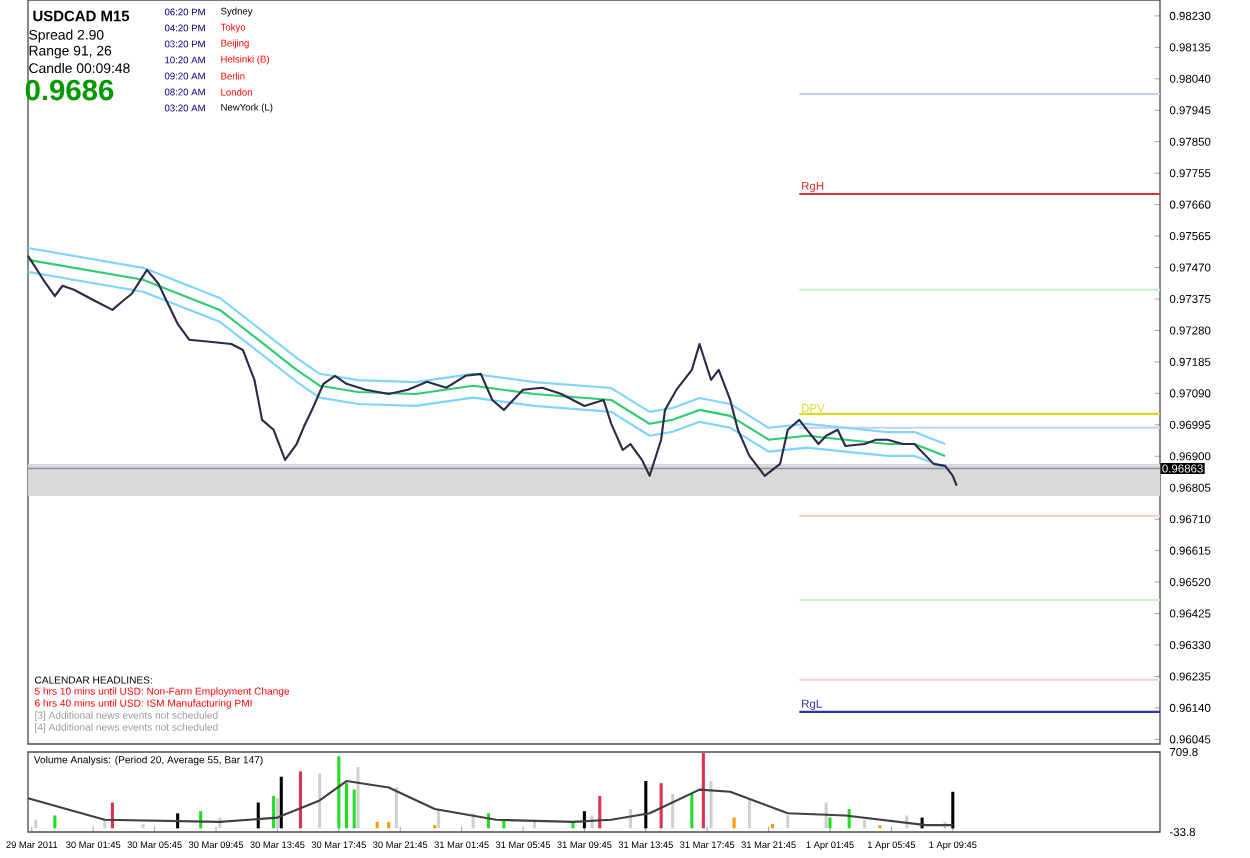 This screenshot has width=1250, height=858. What do you see at coordinates (69, 90) in the screenshot?
I see `annotation: 0.9686` at bounding box center [69, 90].